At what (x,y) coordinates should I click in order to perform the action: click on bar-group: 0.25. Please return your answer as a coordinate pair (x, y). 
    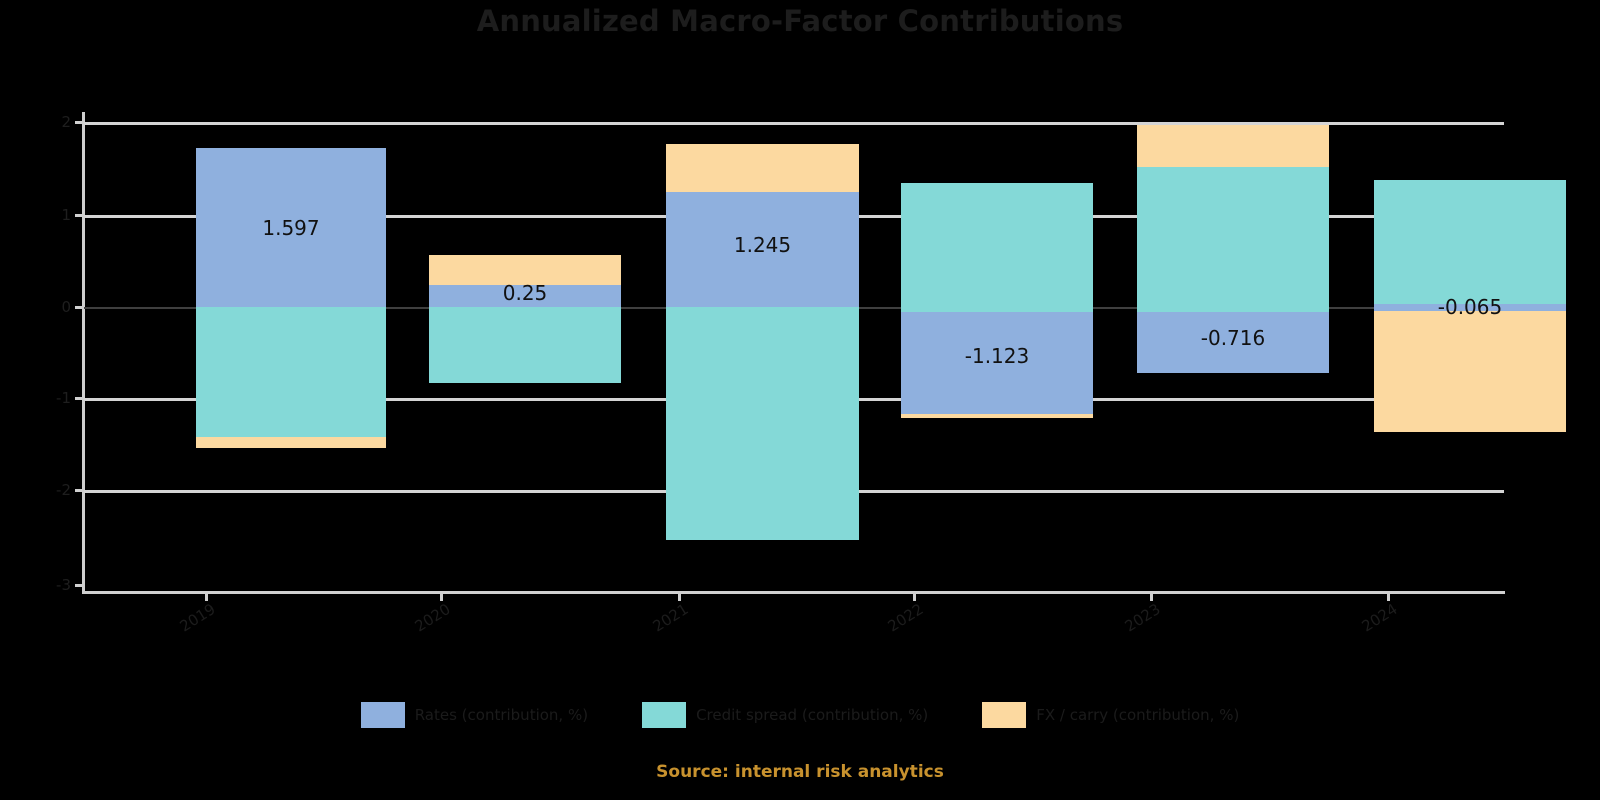
    Looking at the image, I should click on (525, 352).